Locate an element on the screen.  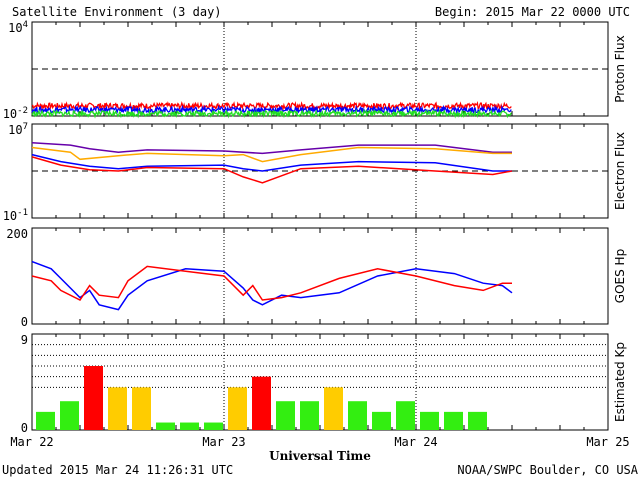
credit-label: NOAA/SWPC Boulder, CO USA is located at coordinates (547, 470).